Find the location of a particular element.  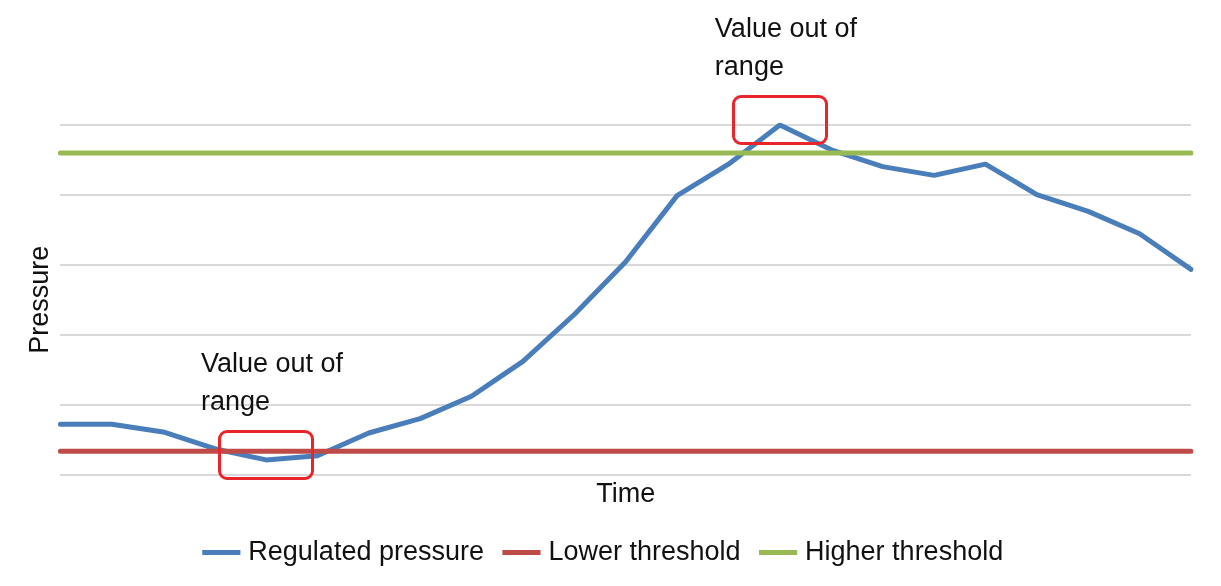

y-axis-title: Pressure is located at coordinates (38, 299).